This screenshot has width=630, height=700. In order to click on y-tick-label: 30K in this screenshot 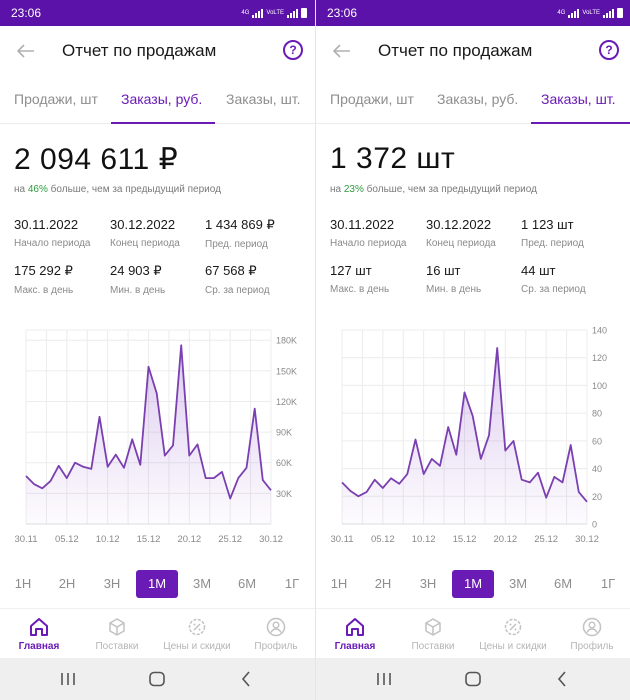, I will do `click(284, 494)`.